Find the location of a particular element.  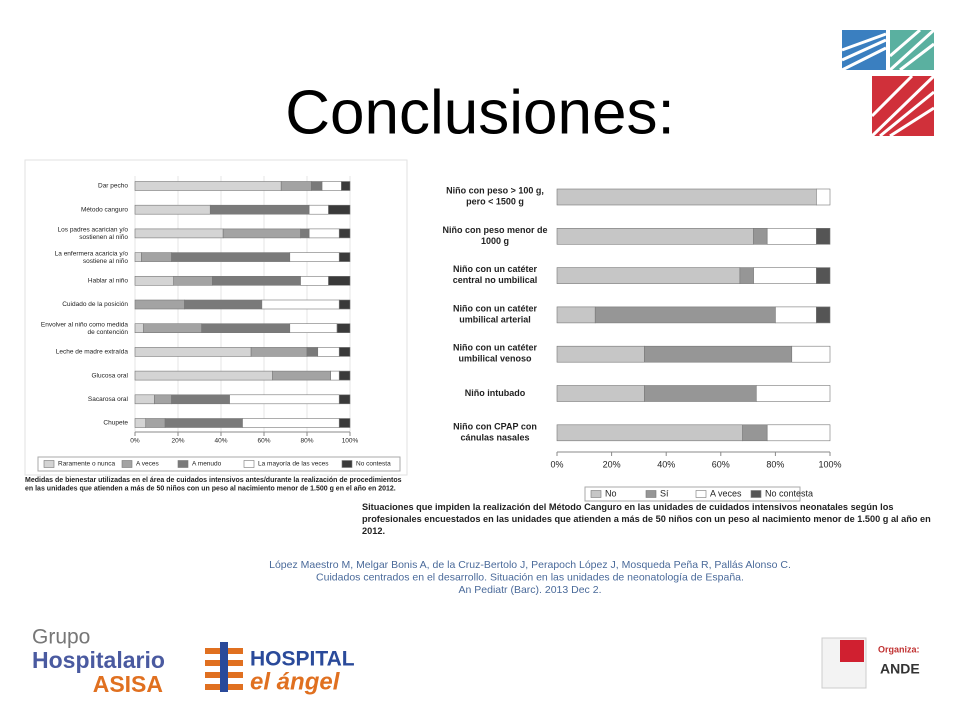

legend-label: A menudo is located at coordinates (207, 464).